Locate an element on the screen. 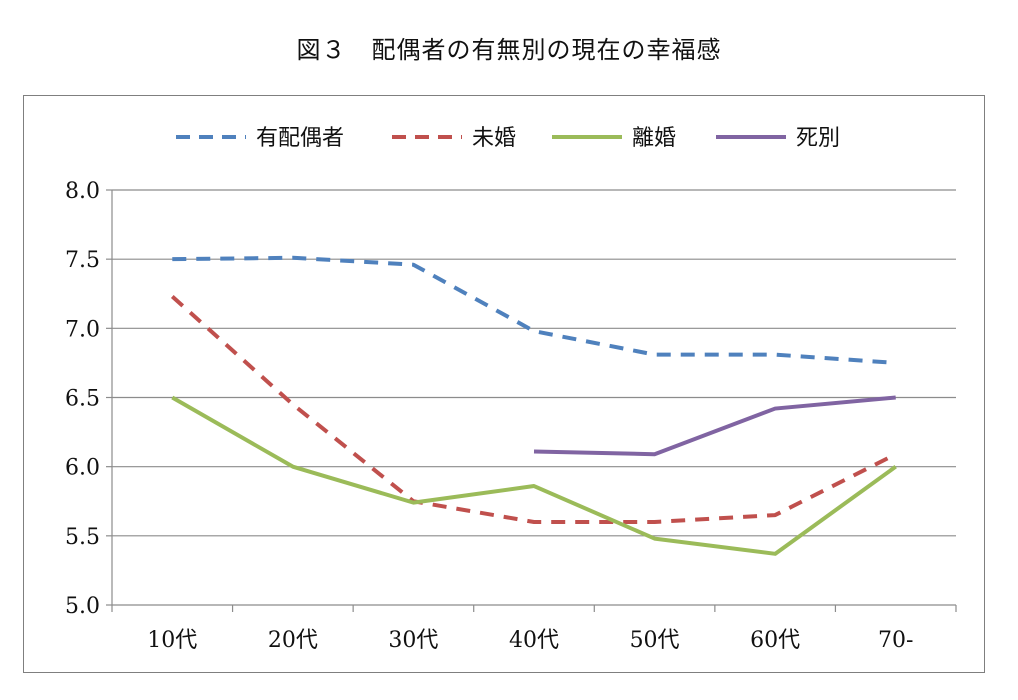  y-tick-label: 7.5 is located at coordinates (82, 260).